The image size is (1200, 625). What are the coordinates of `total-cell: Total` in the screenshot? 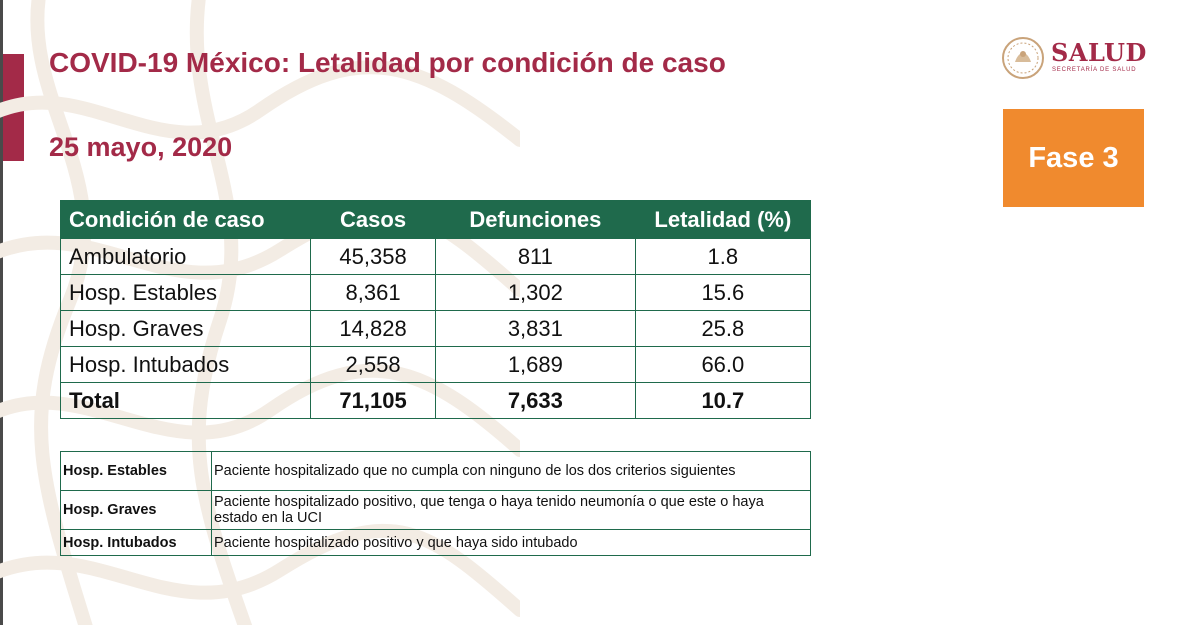 It's located at (185, 400).